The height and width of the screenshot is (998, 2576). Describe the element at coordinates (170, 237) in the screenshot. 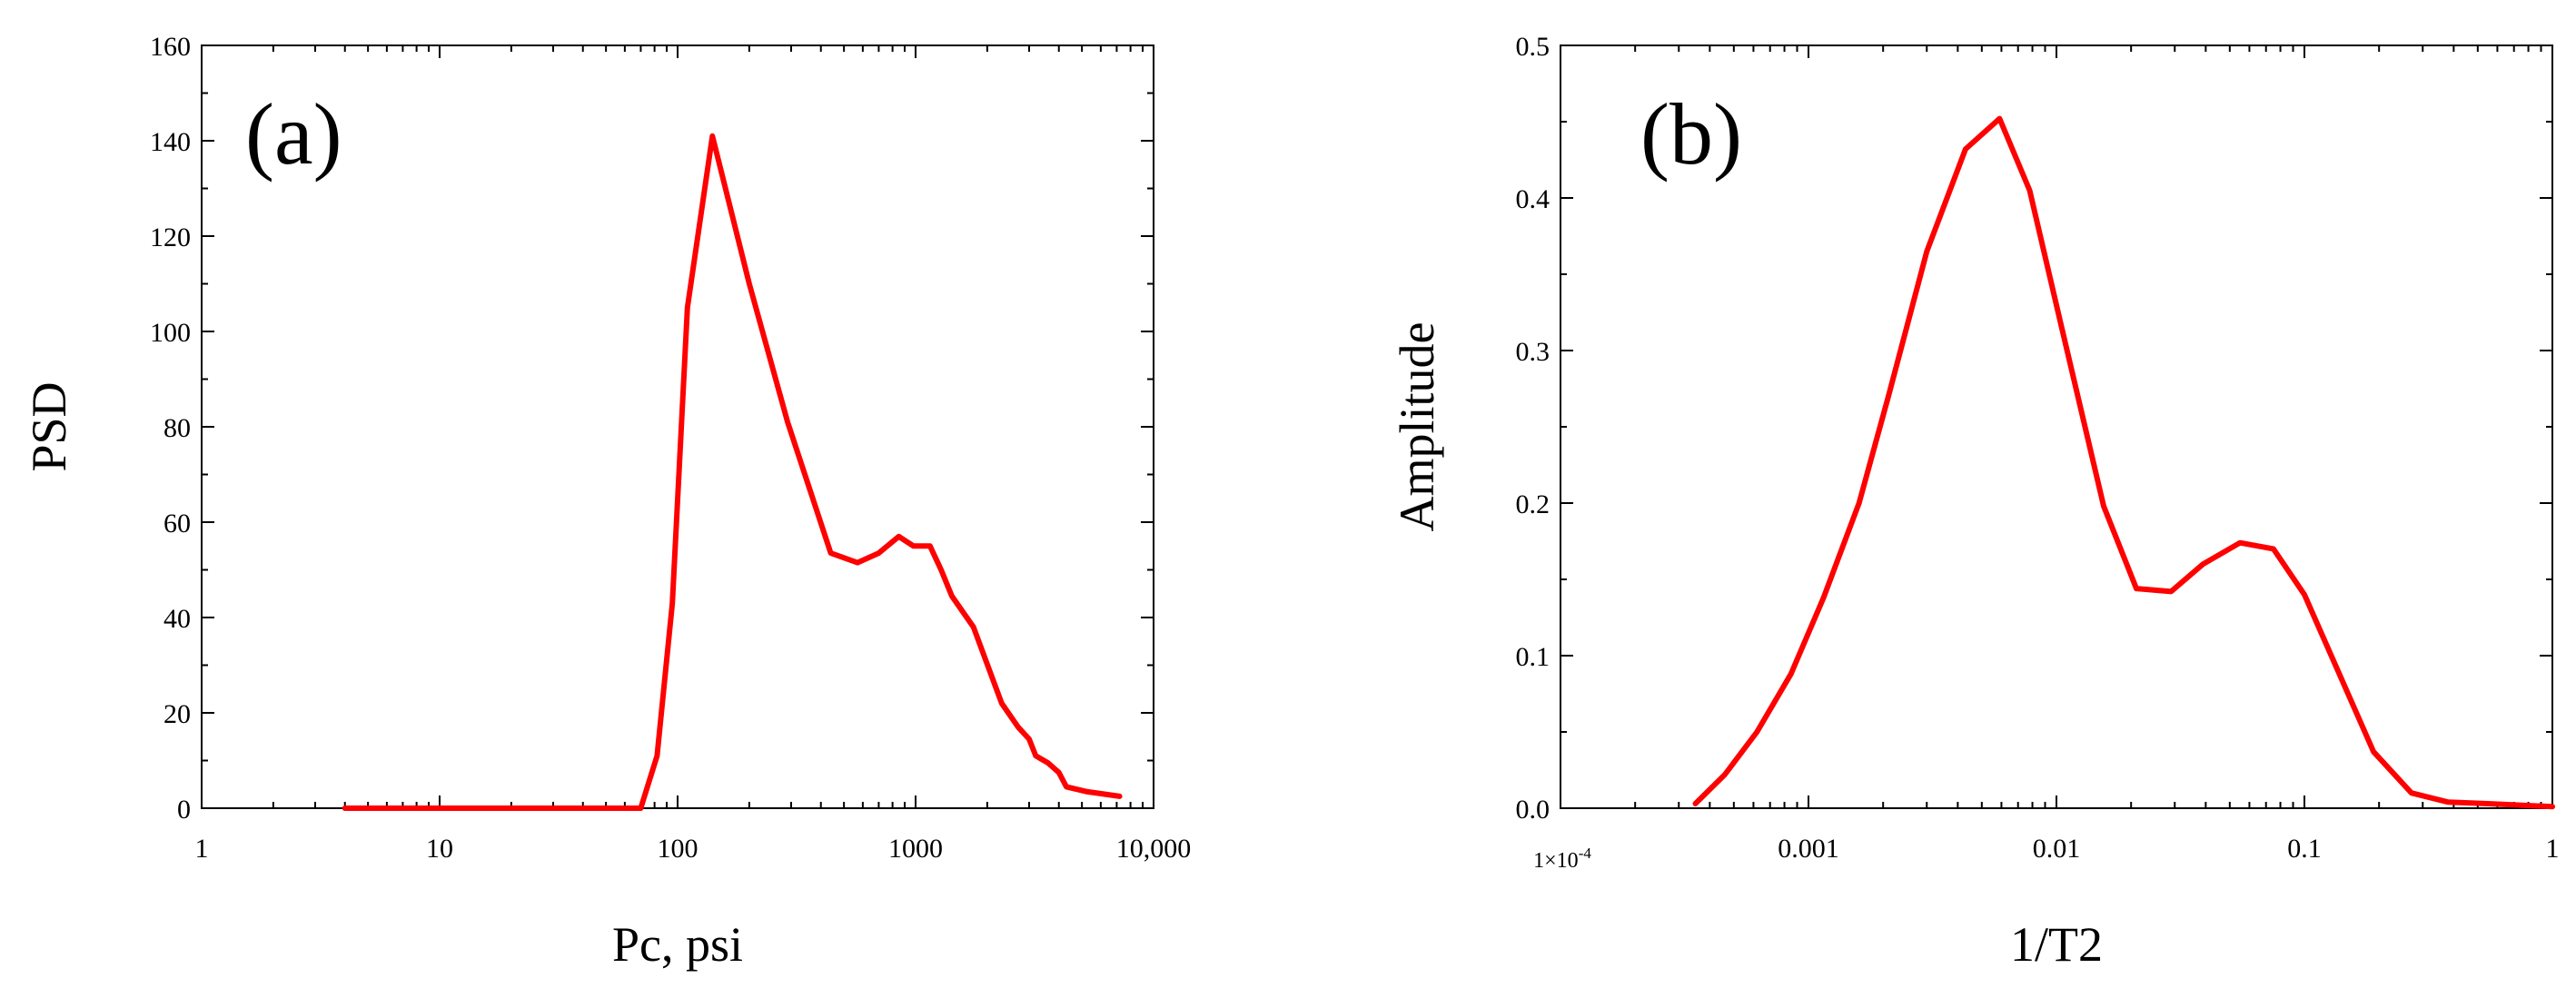

I see `chart-a-y-tick-label: 120` at that location.